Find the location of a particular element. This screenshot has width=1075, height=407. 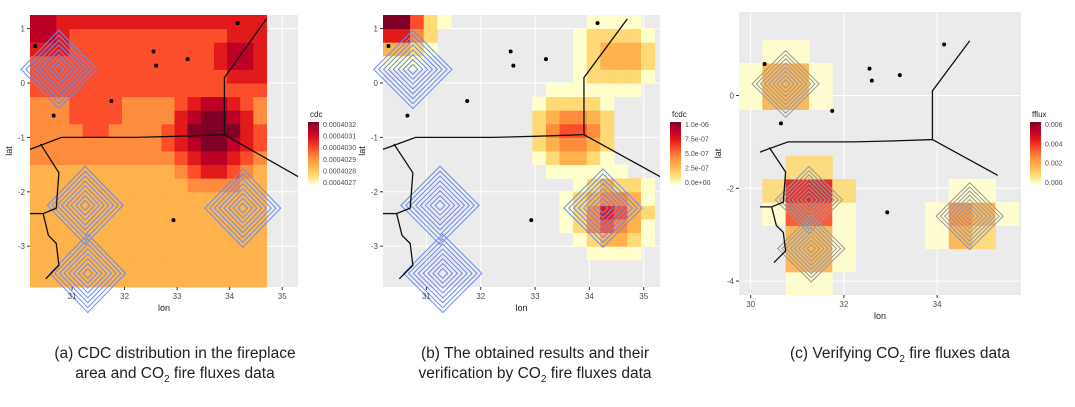

legend-label: 0.0004031 is located at coordinates (339, 137).